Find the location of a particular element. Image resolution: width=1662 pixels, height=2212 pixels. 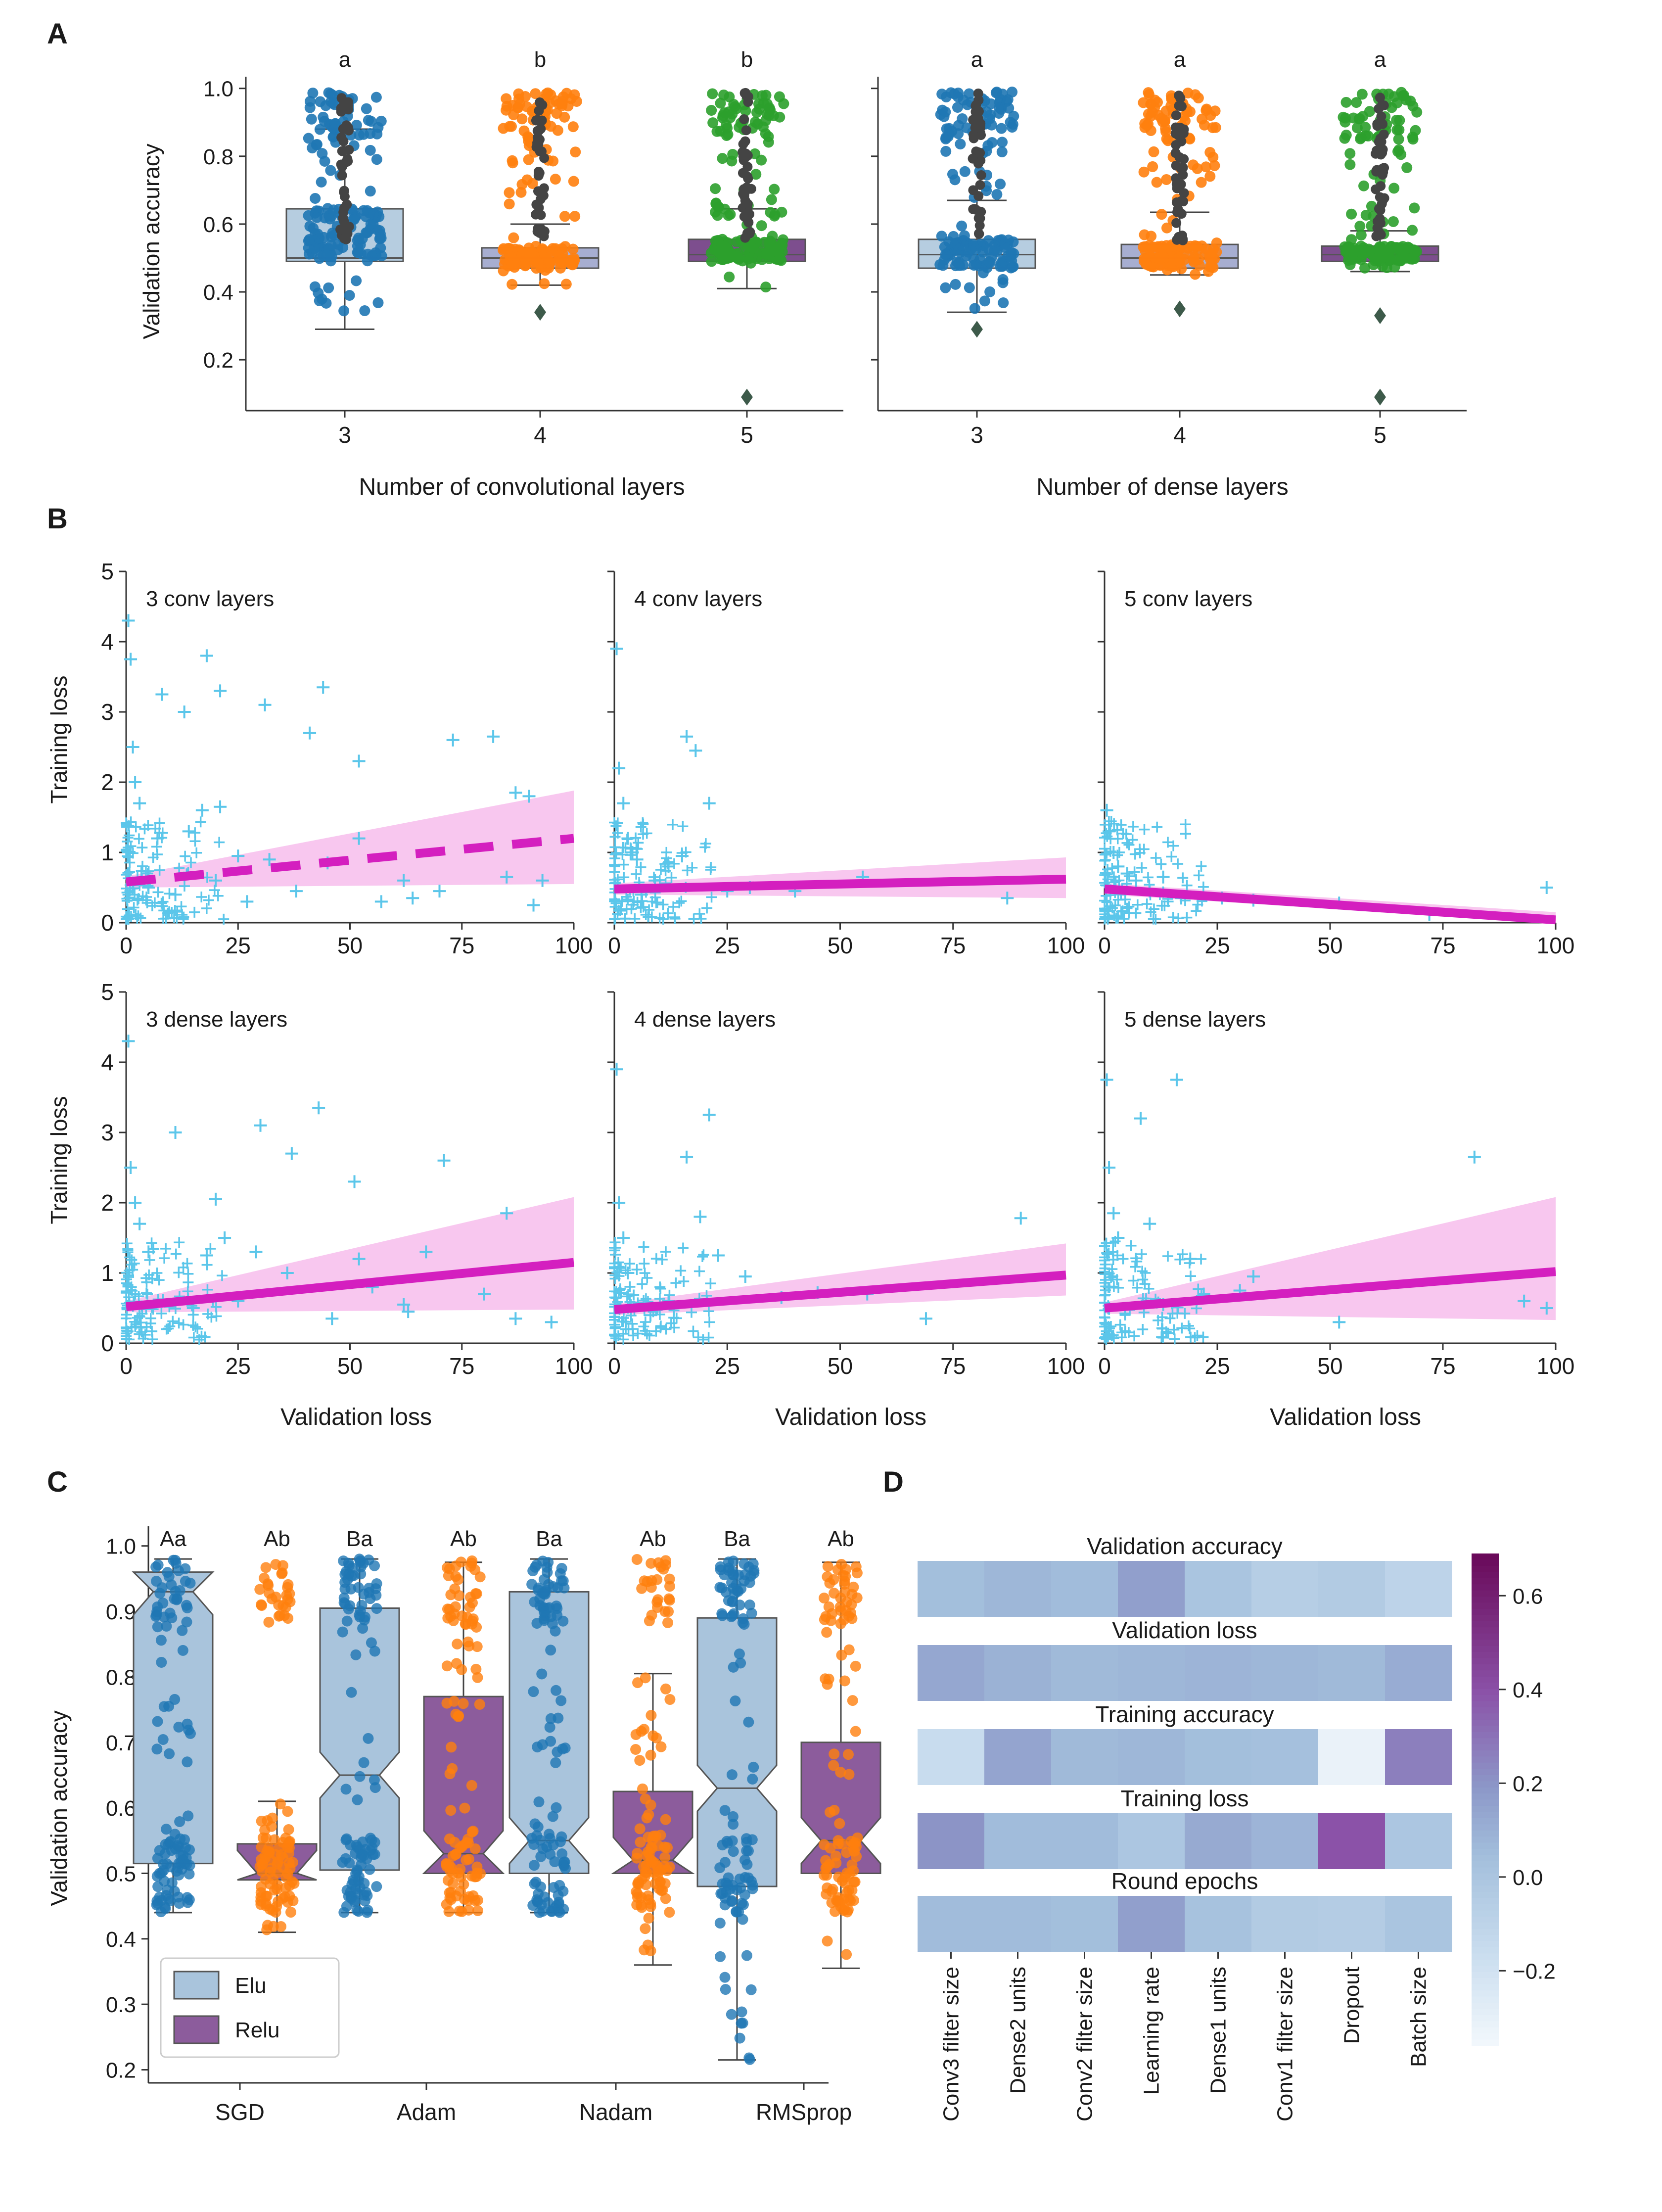

outlier-marker is located at coordinates (977, 329).